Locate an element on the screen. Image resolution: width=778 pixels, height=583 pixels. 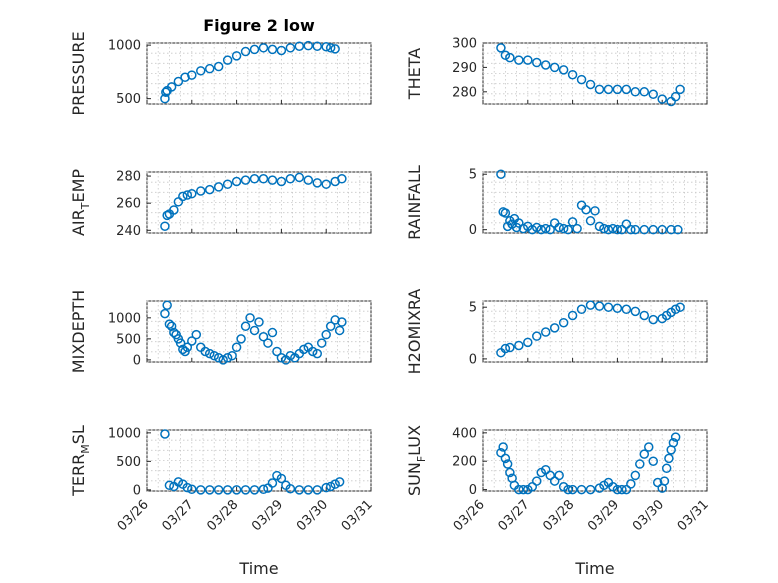
y-tick-label: 500 is located at coordinates (128, 462).